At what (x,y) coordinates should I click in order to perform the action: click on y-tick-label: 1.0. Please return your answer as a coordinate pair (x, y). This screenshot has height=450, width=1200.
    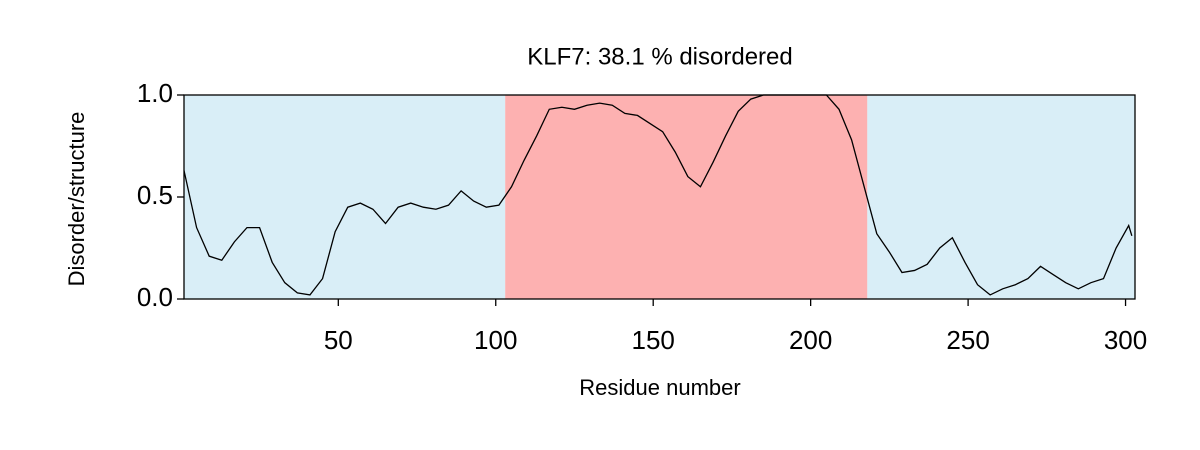
    Looking at the image, I should click on (155, 93).